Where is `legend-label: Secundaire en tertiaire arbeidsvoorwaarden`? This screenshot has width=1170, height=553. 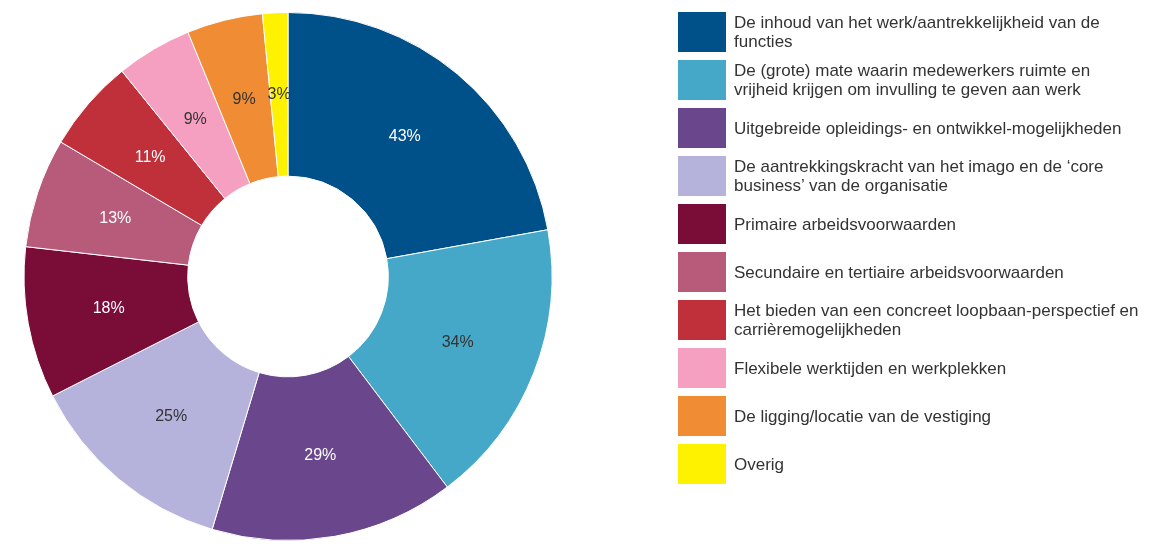 legend-label: Secundaire en tertiaire arbeidsvoorwaarden is located at coordinates (899, 272).